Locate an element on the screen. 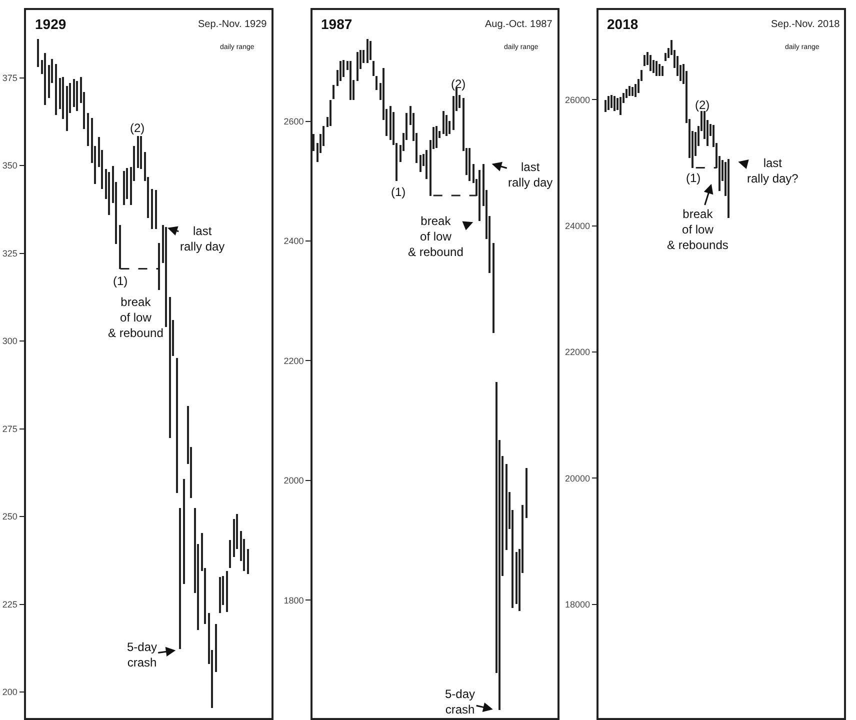 The height and width of the screenshot is (720, 856). y-tick-label: 20000 is located at coordinates (577, 478).